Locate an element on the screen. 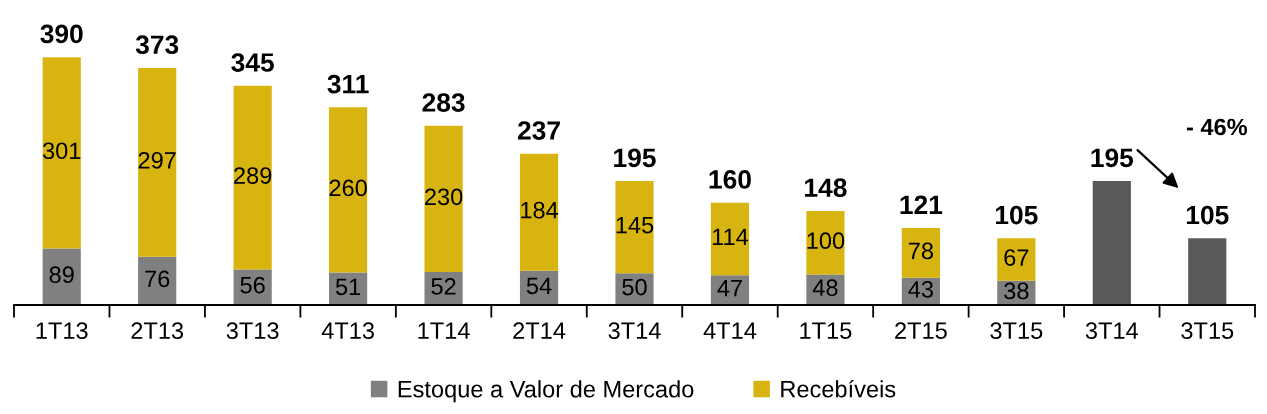 The width and height of the screenshot is (1267, 414). data-label: 230 is located at coordinates (444, 197).